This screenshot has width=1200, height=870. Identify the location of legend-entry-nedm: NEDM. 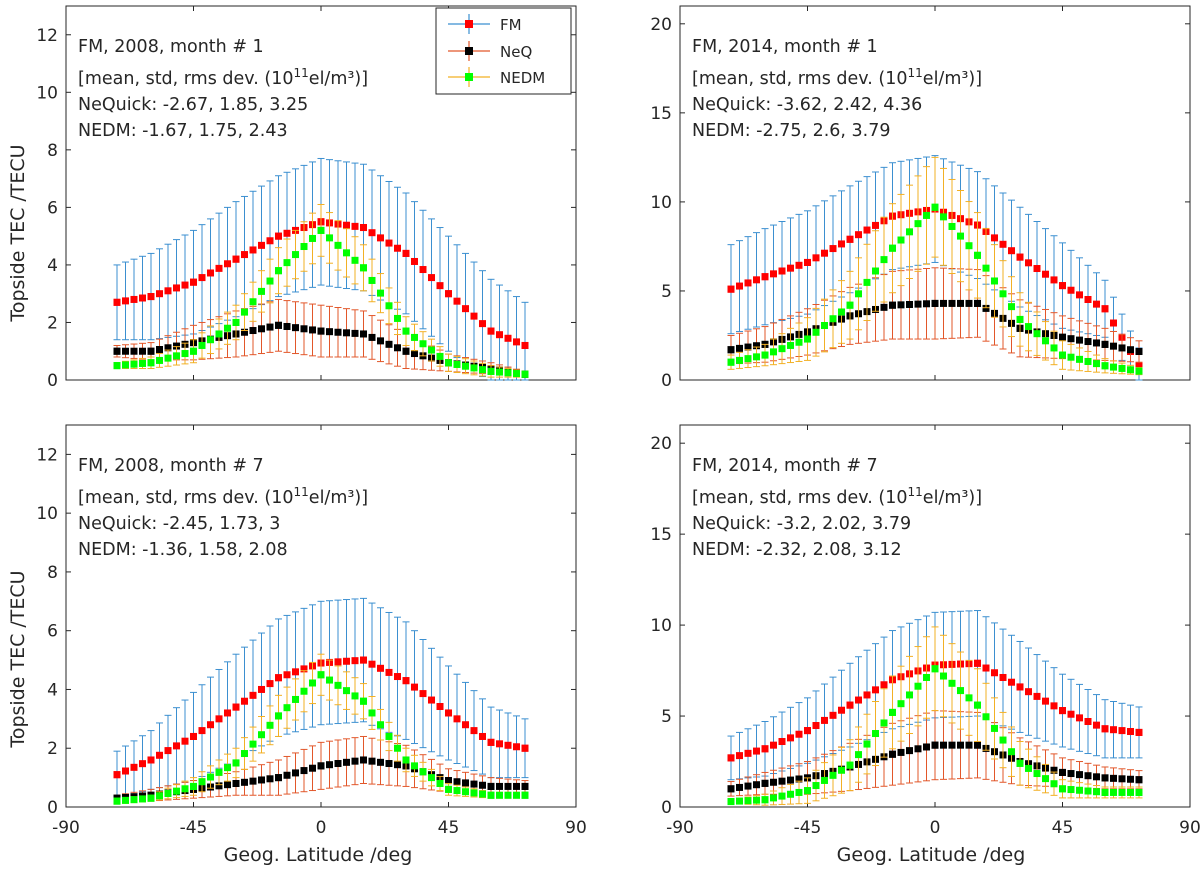
(496, 77).